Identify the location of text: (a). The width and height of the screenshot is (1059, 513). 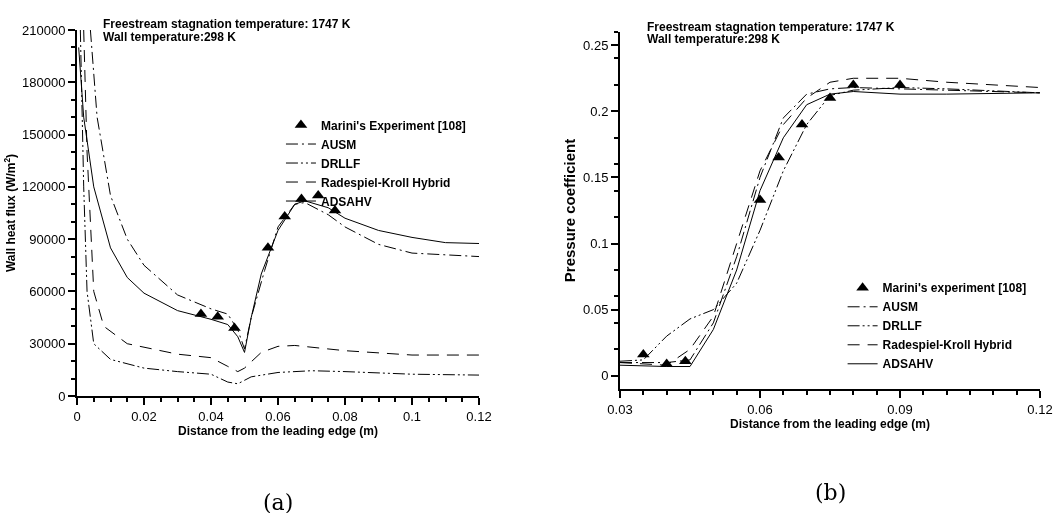
(278, 501).